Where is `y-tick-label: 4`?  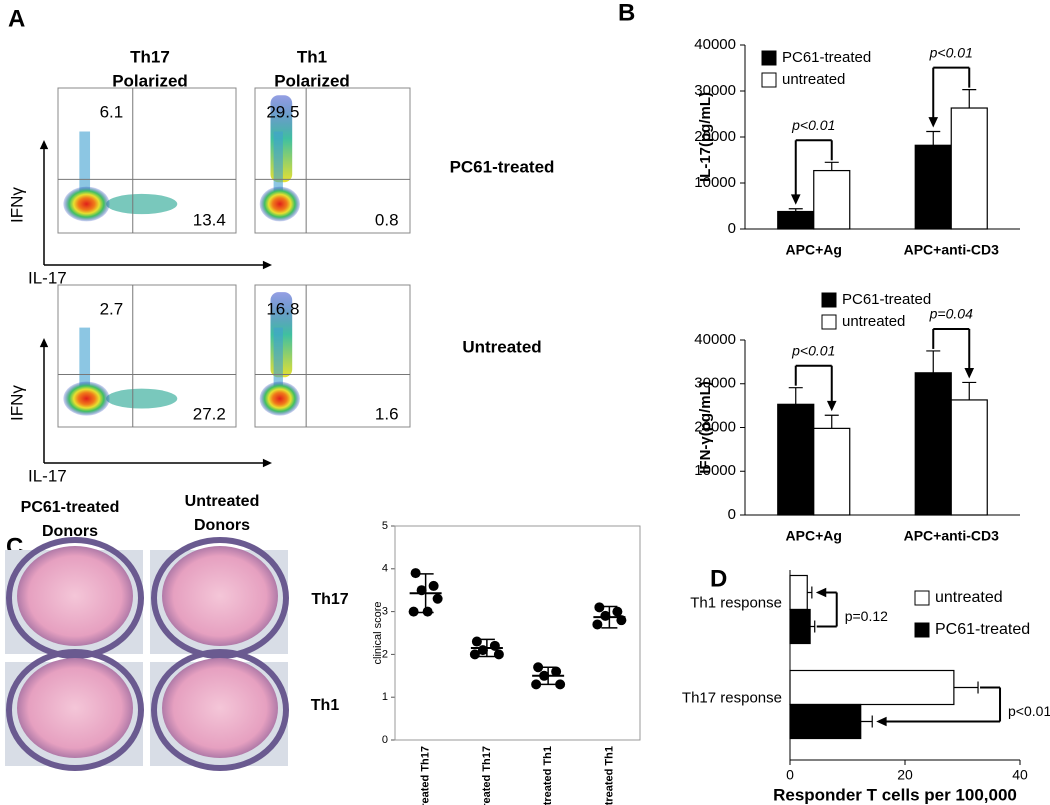 y-tick-label: 4 is located at coordinates (385, 569).